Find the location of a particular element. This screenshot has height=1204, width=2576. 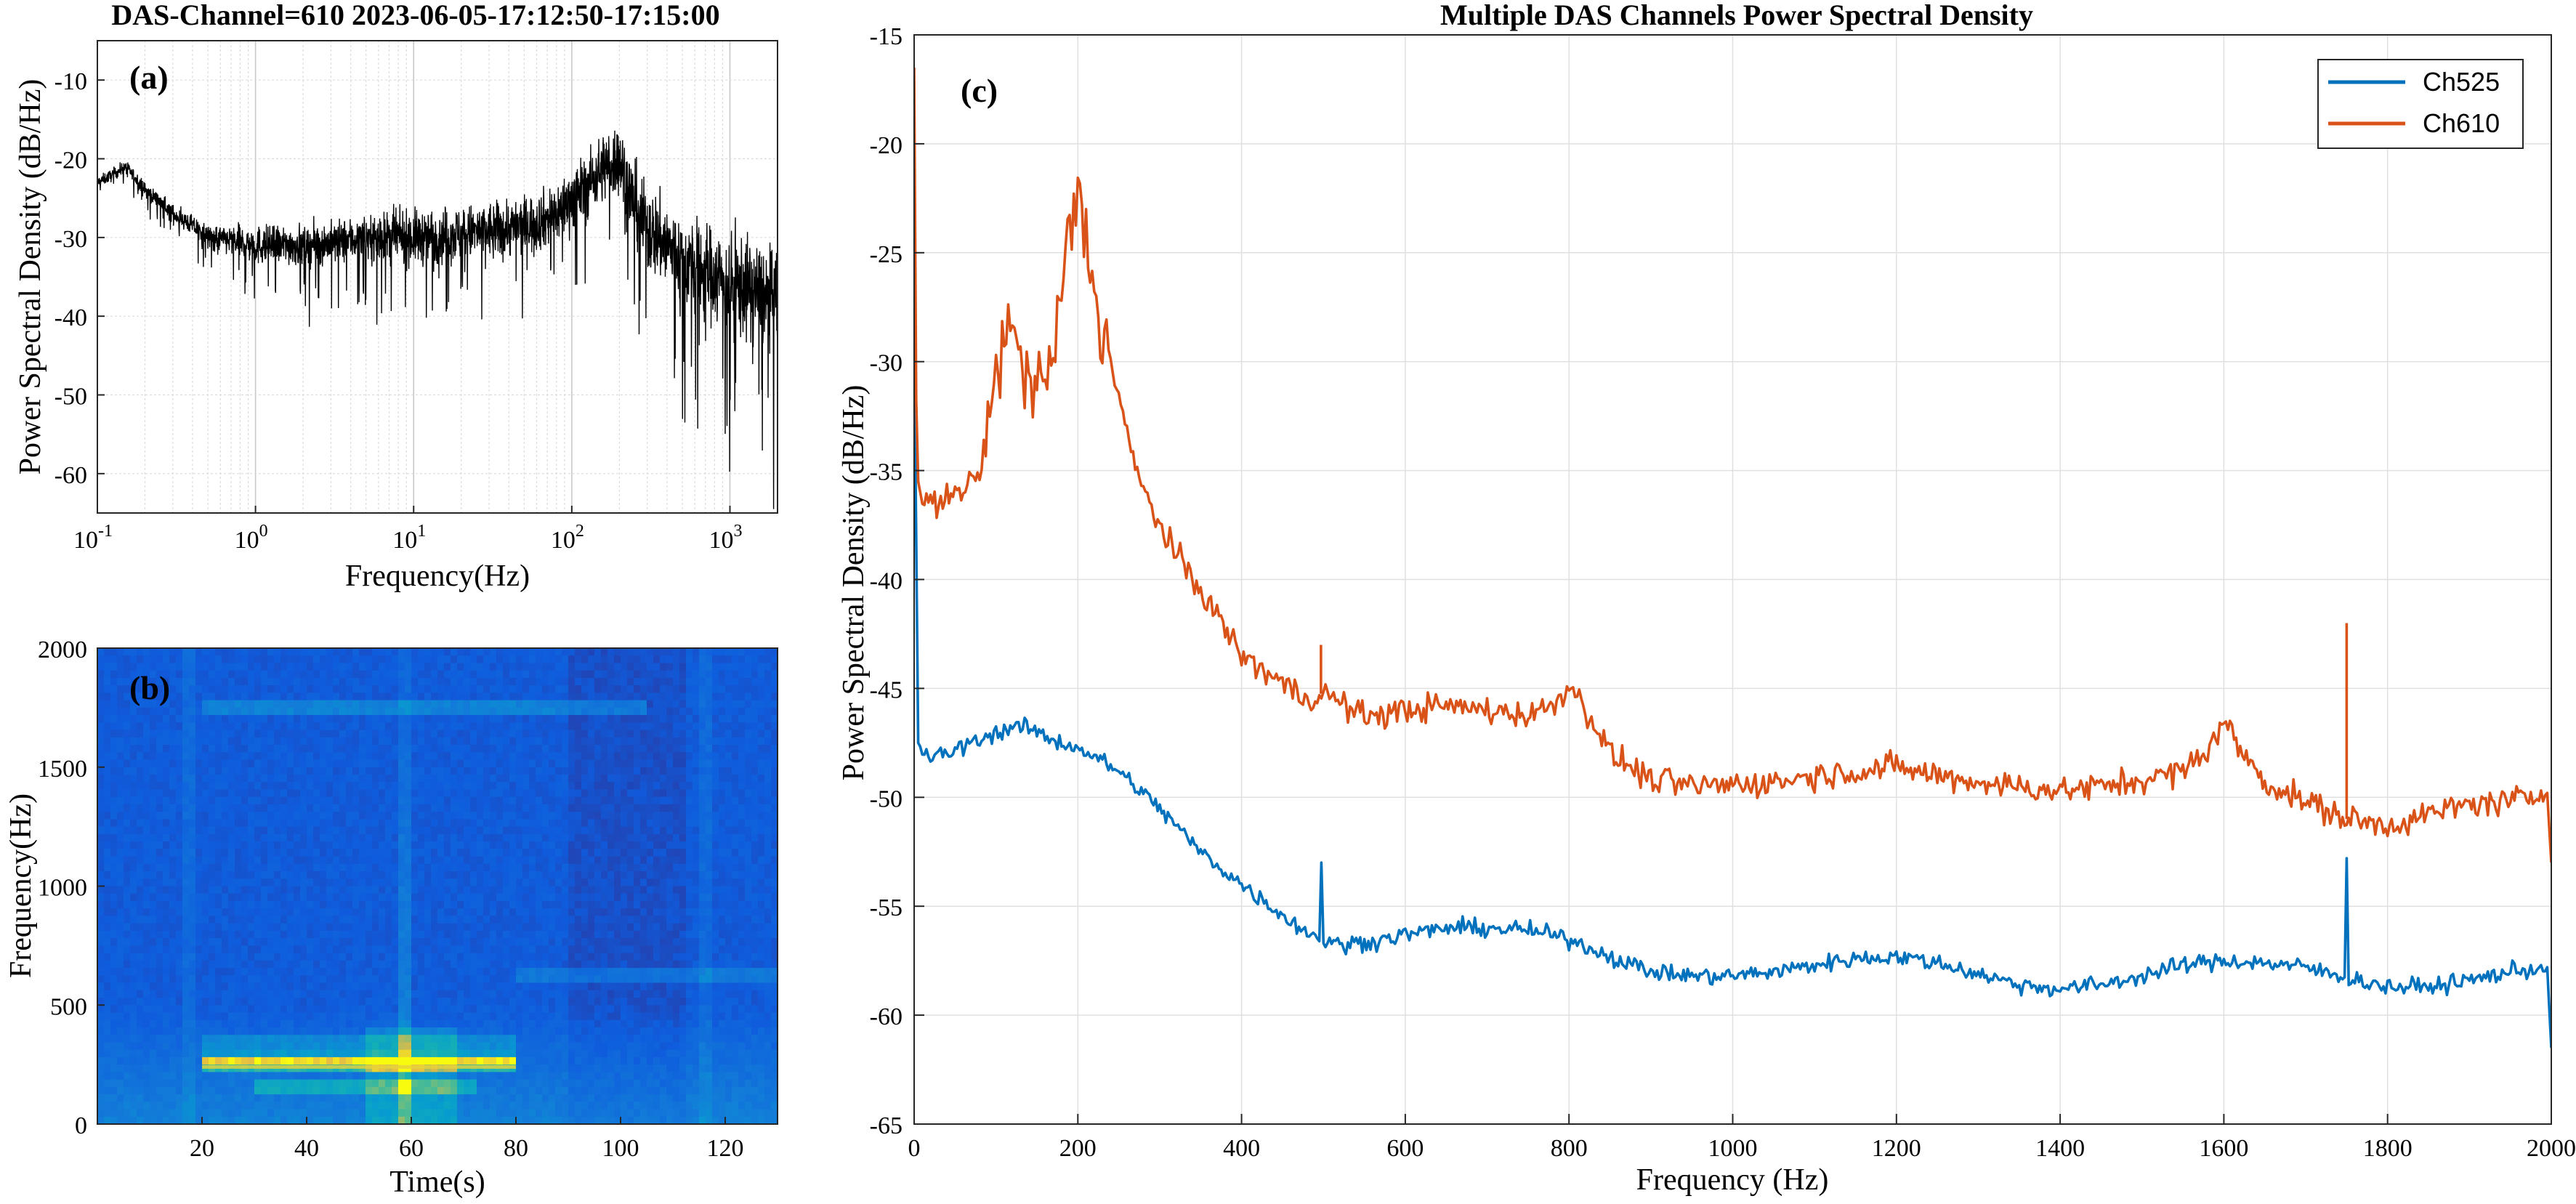

panel-a-y-tick-label: -30 is located at coordinates (71, 239).